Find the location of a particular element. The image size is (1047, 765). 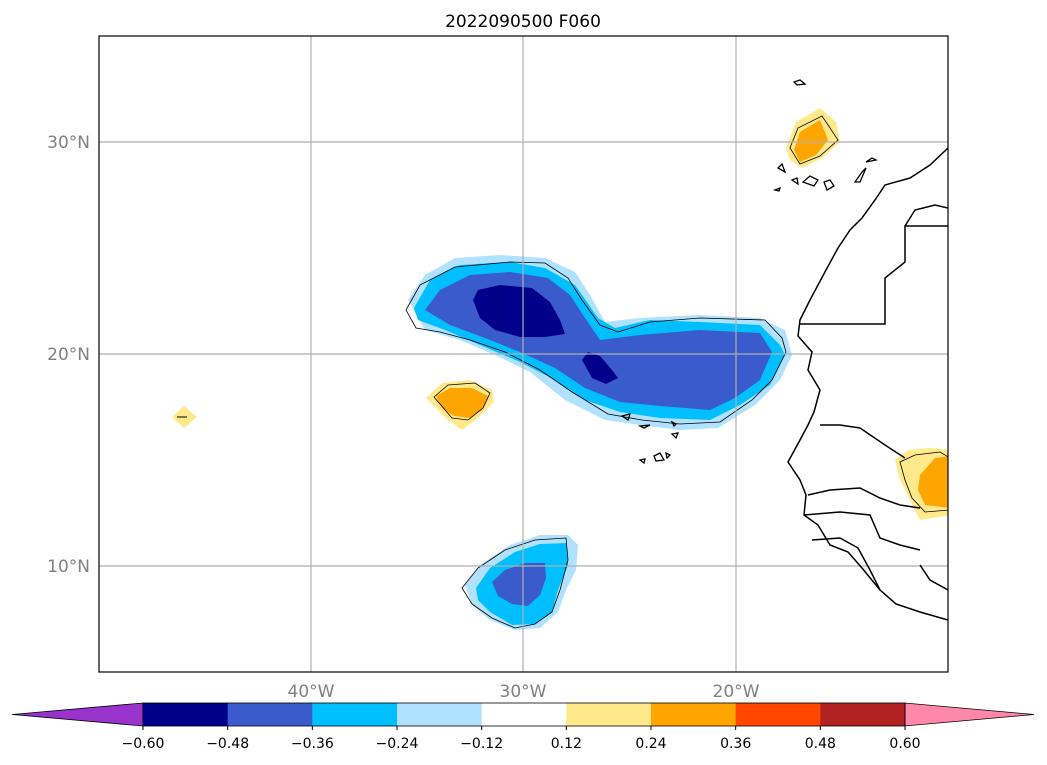

positive-anomaly-africa is located at coordinates (921, 484).